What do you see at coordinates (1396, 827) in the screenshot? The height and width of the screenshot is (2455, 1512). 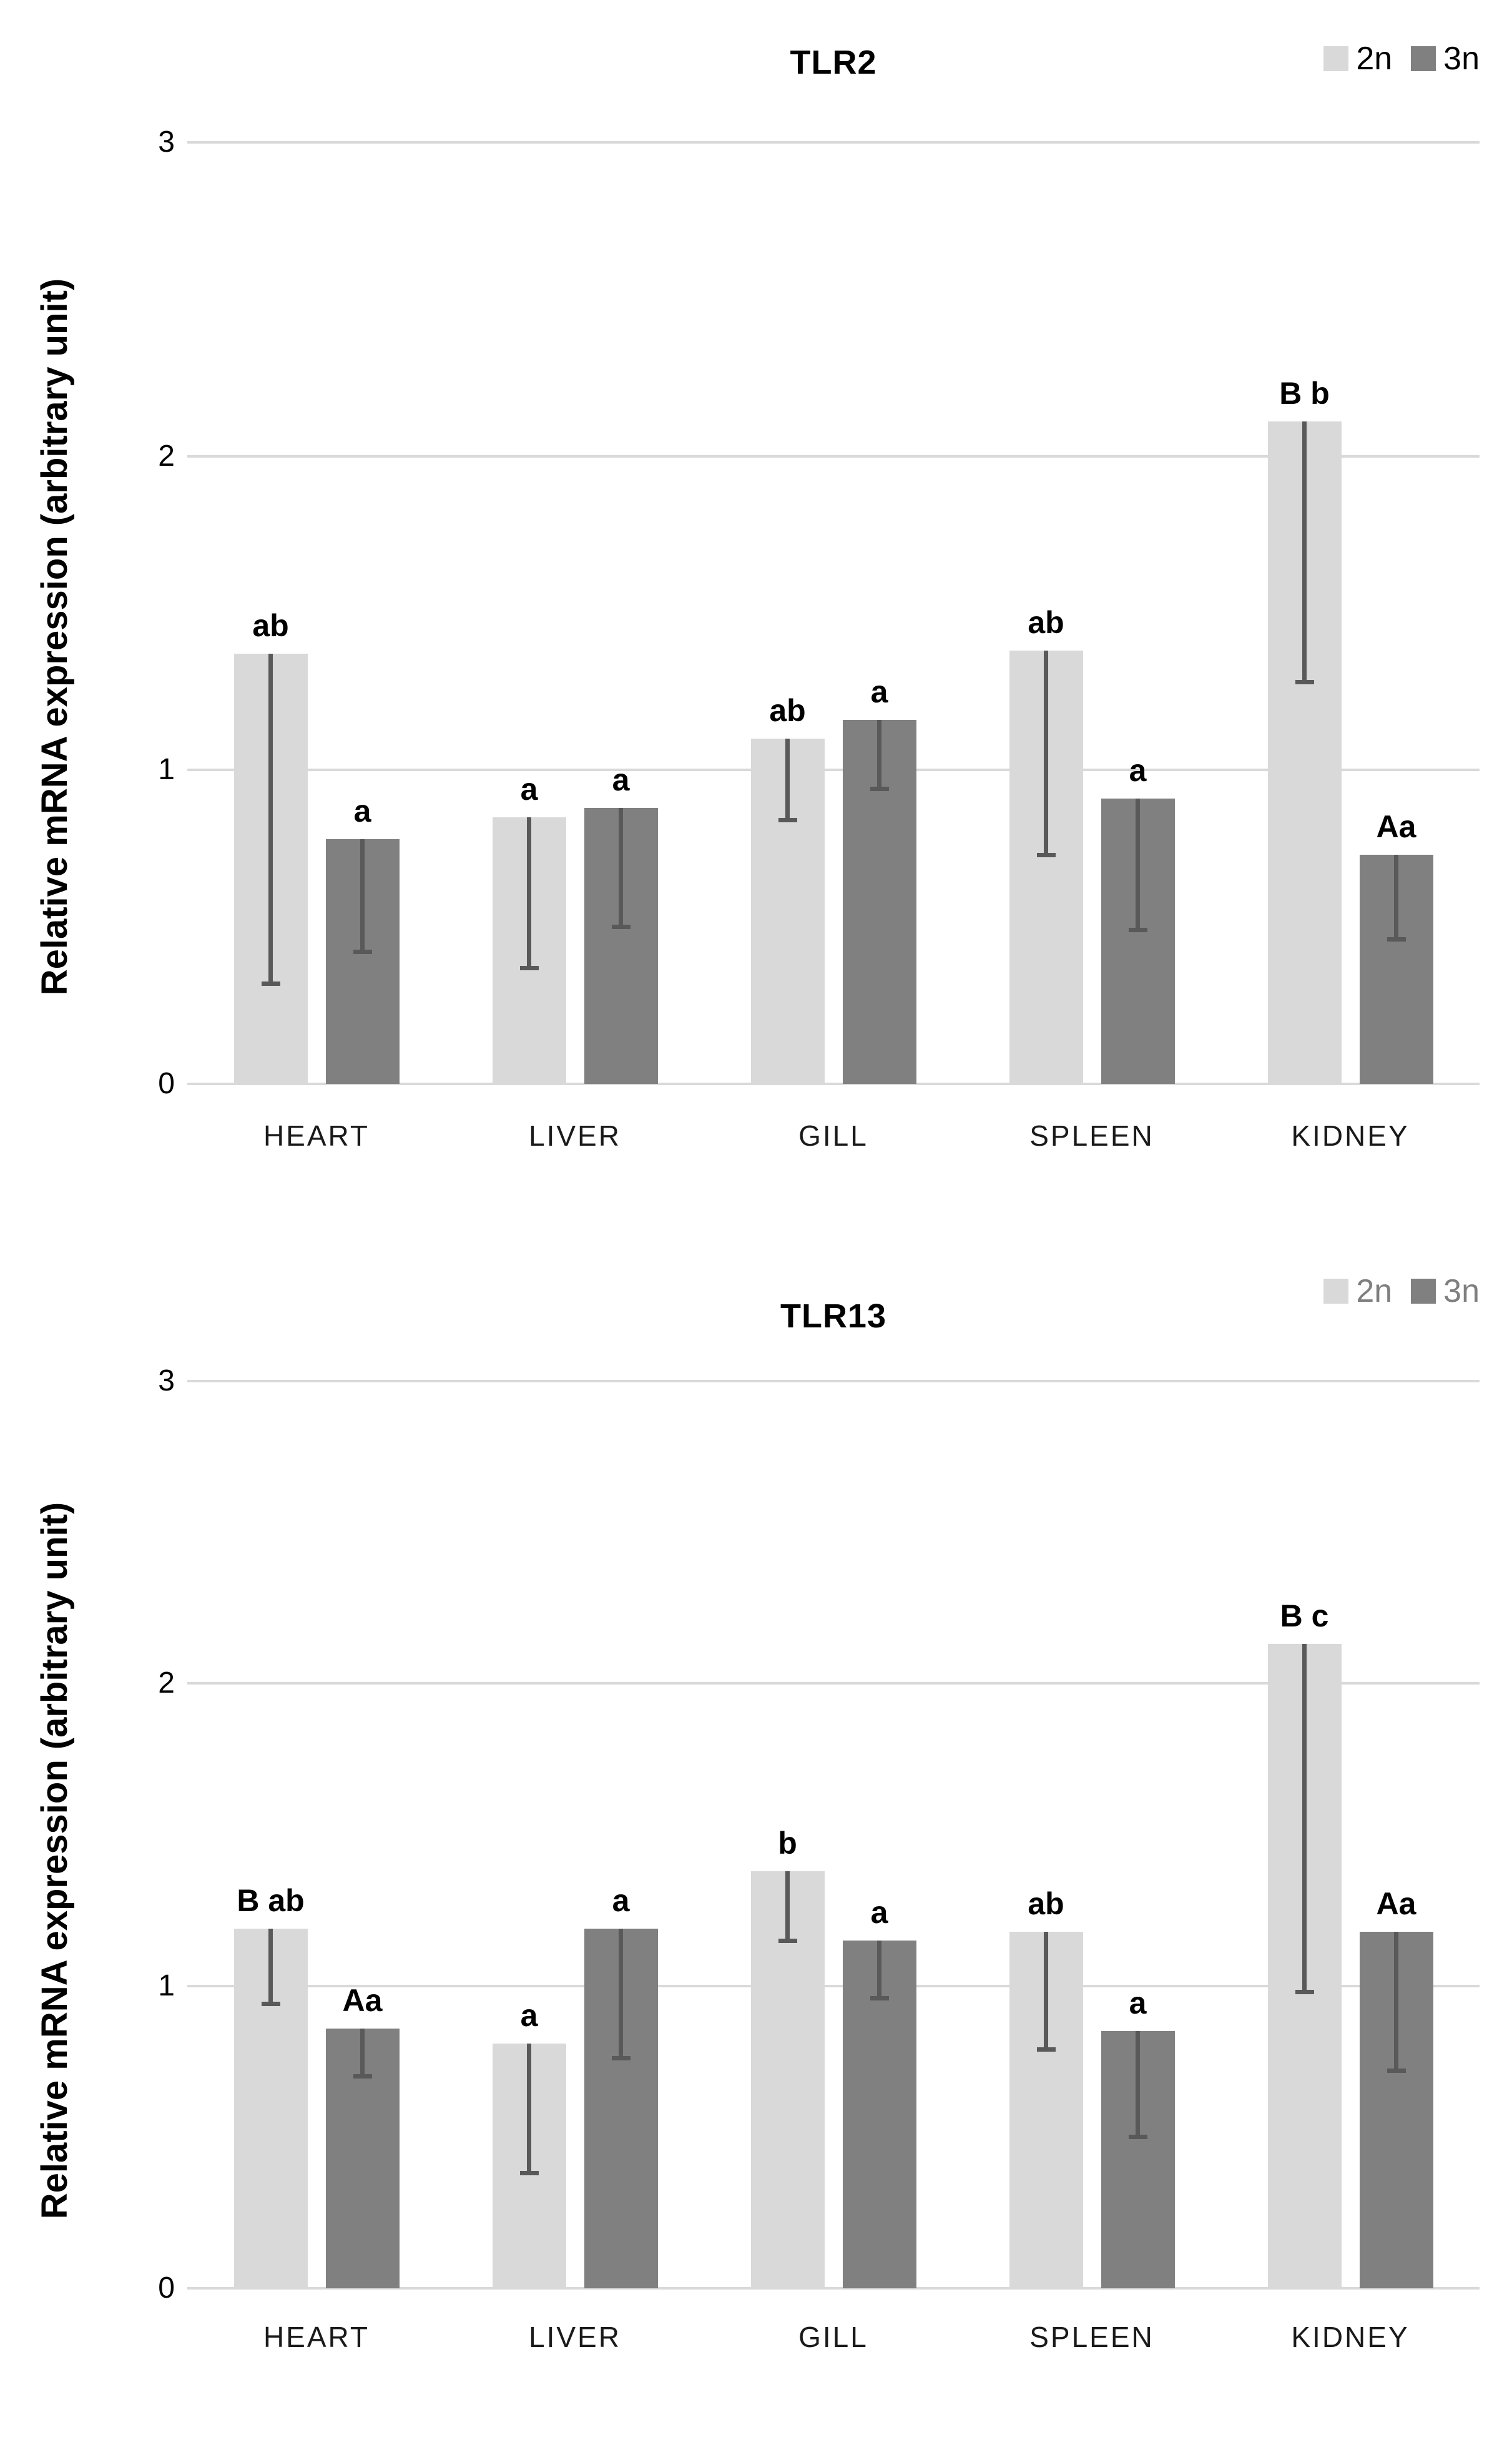 I see `significance-label-tlr2-kidney-3n: Aa` at bounding box center [1396, 827].